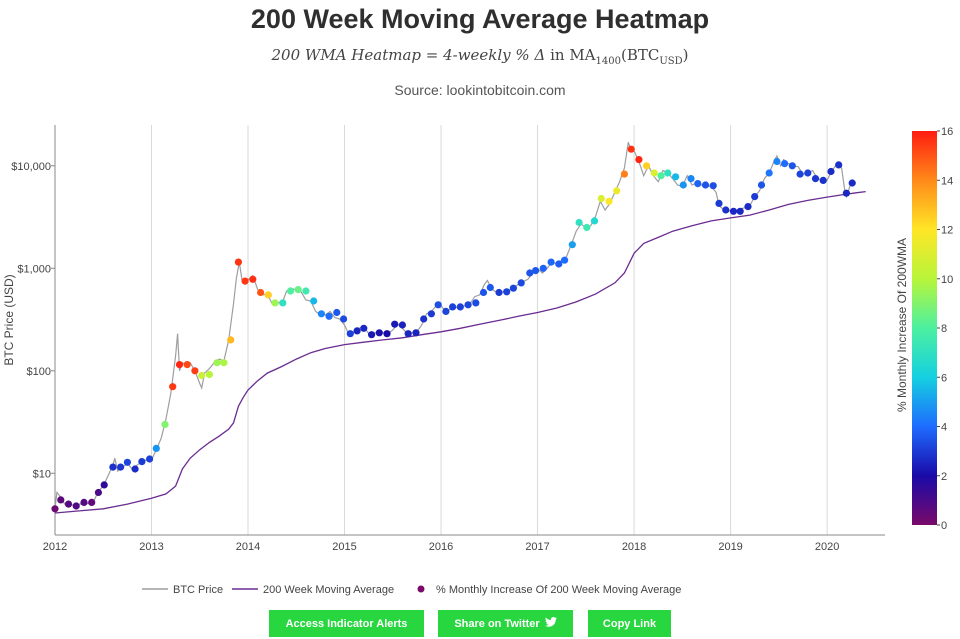 The height and width of the screenshot is (639, 960). Describe the element at coordinates (505, 623) in the screenshot. I see `share-on-twitter-button: Share on Twitter` at that location.